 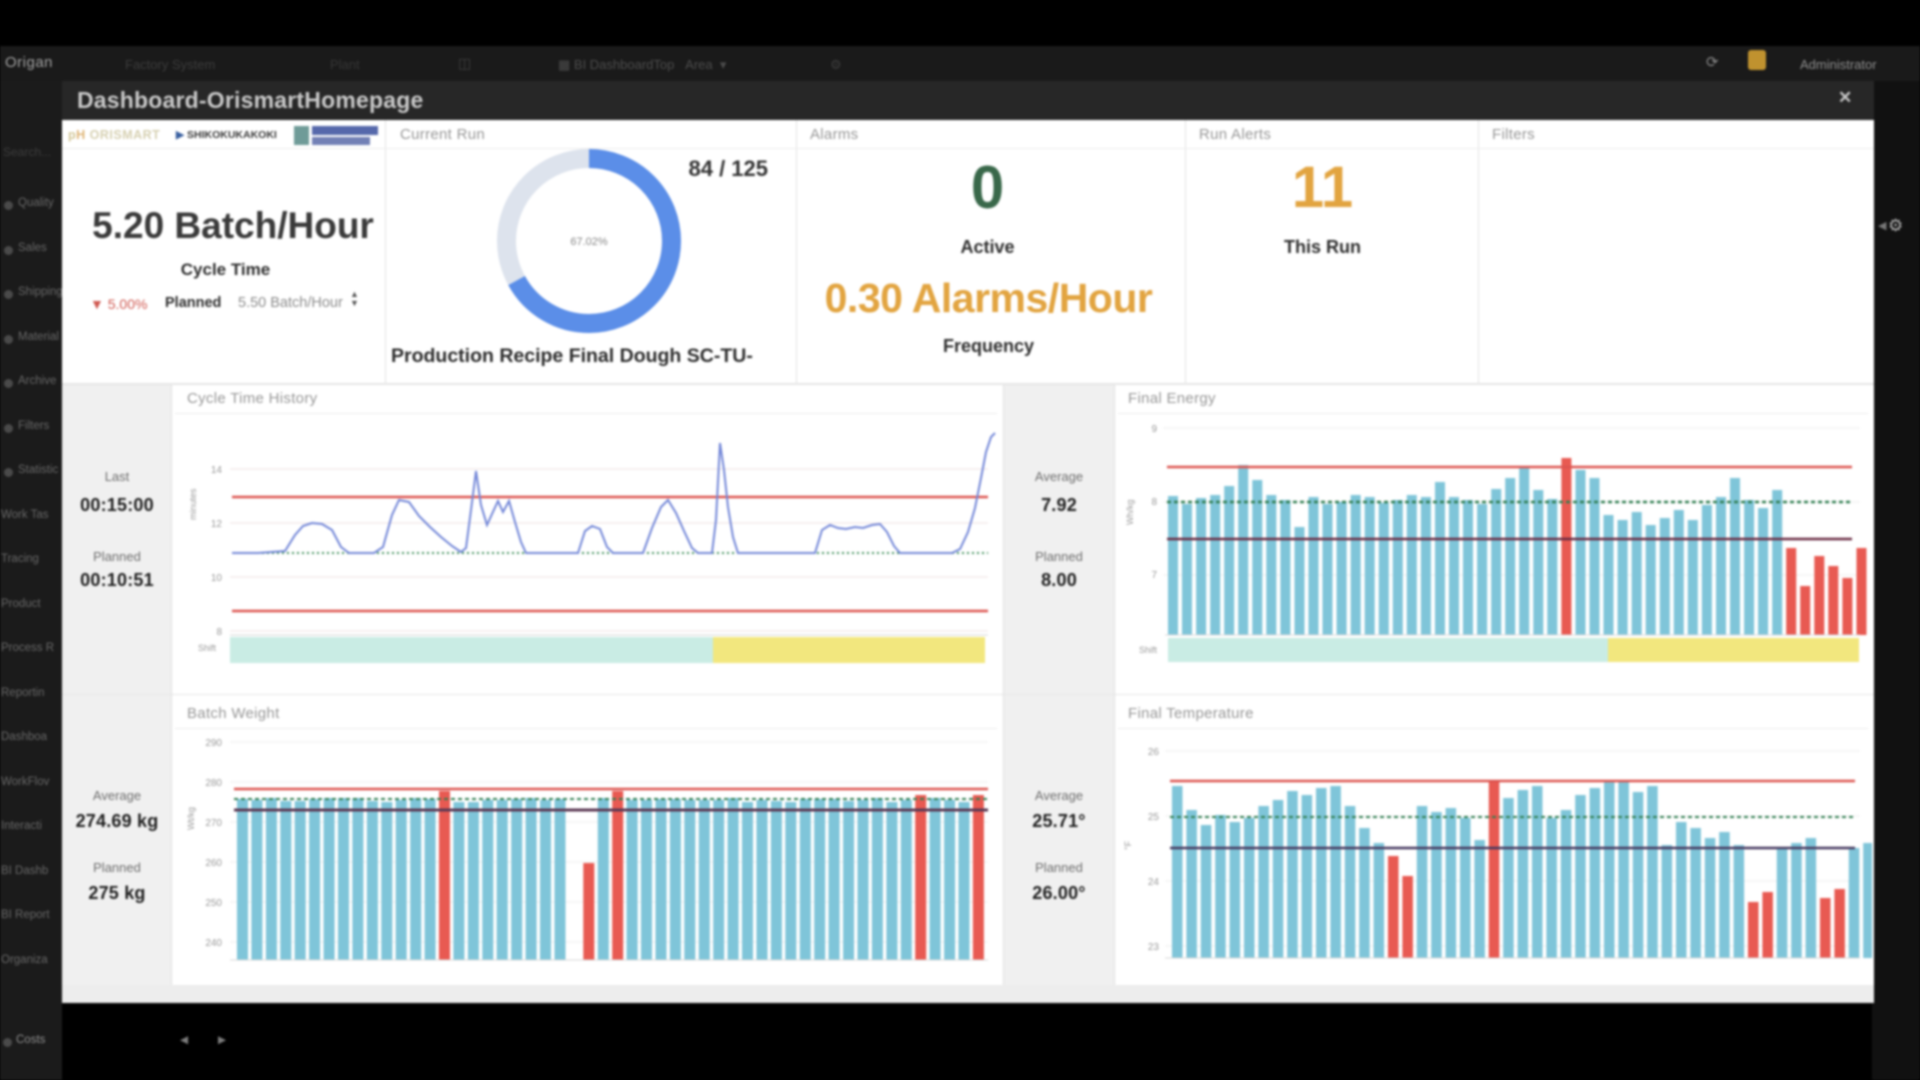 I want to click on svg-text: Wt/kg, so click(x=191, y=818).